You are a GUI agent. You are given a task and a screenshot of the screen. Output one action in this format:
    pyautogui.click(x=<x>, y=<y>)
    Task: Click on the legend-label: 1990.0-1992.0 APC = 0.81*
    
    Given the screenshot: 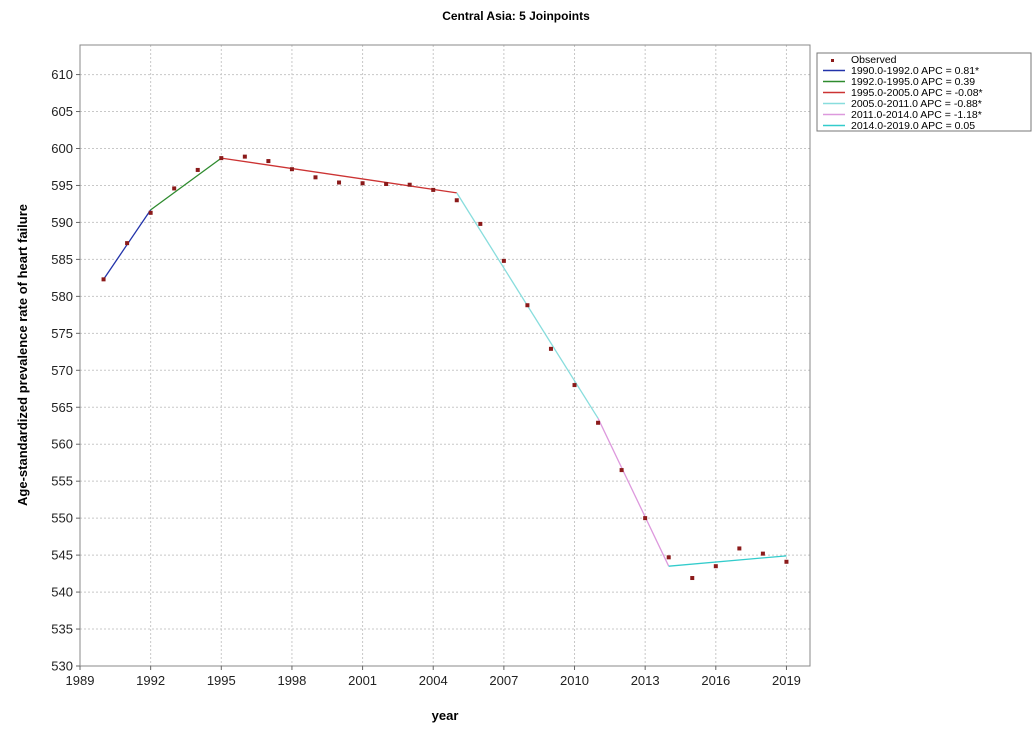 What is the action you would take?
    pyautogui.click(x=915, y=71)
    